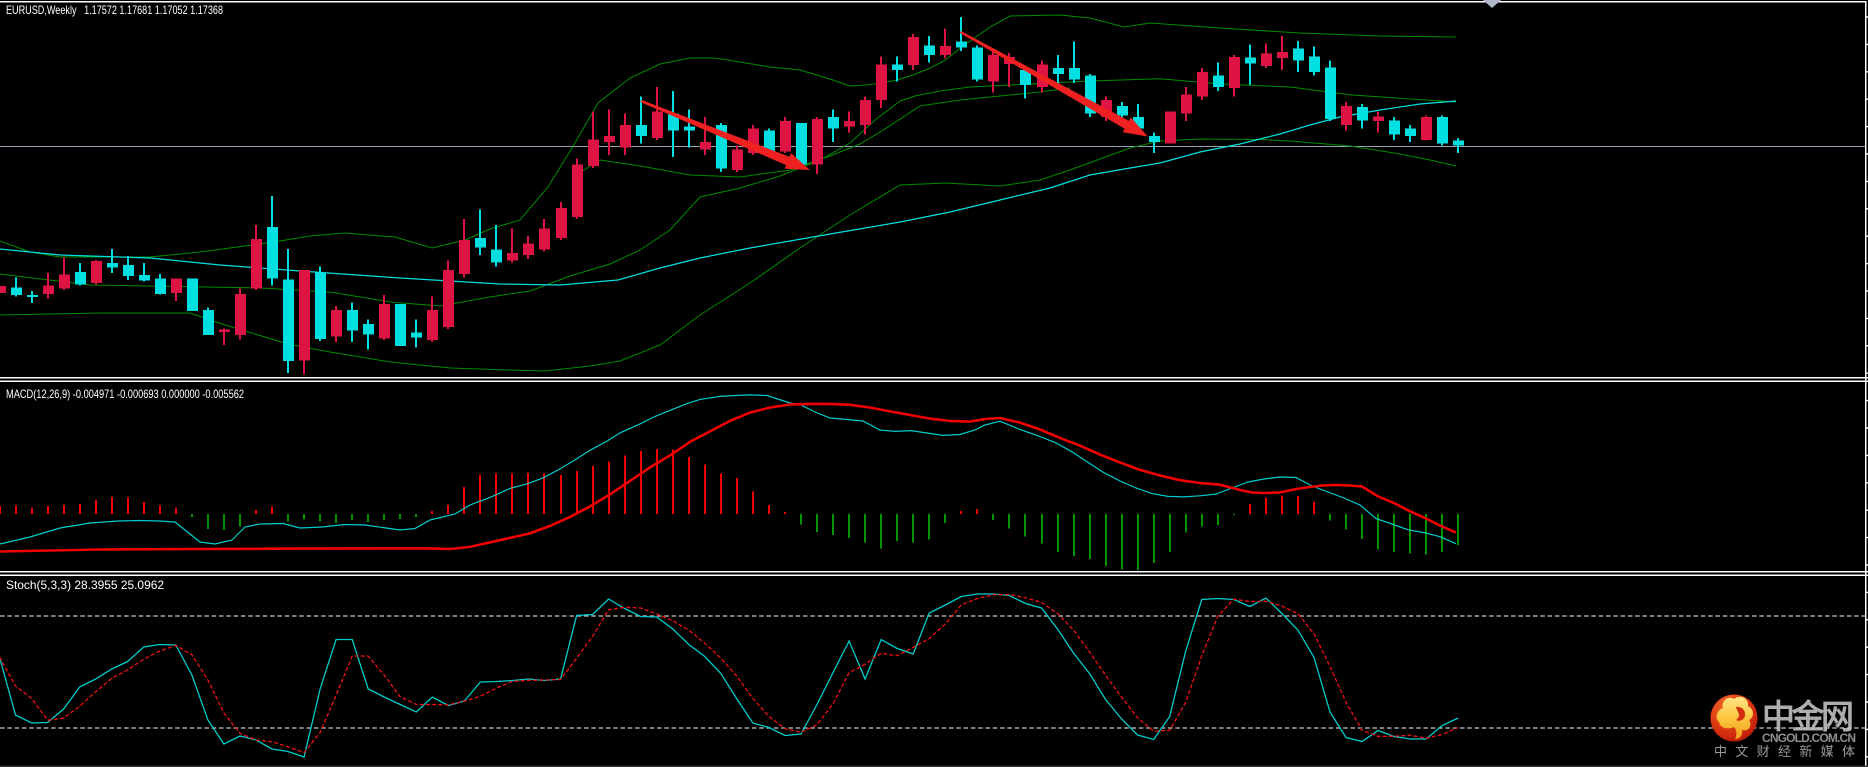 This screenshot has width=1868, height=767. Describe the element at coordinates (1808, 717) in the screenshot. I see `svg-text: 中金网` at that location.